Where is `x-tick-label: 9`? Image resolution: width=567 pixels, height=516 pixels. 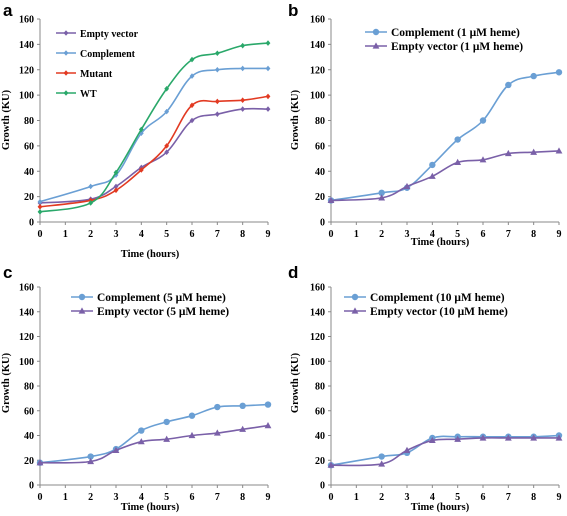
x-tick-label: 9 is located at coordinates (268, 497).